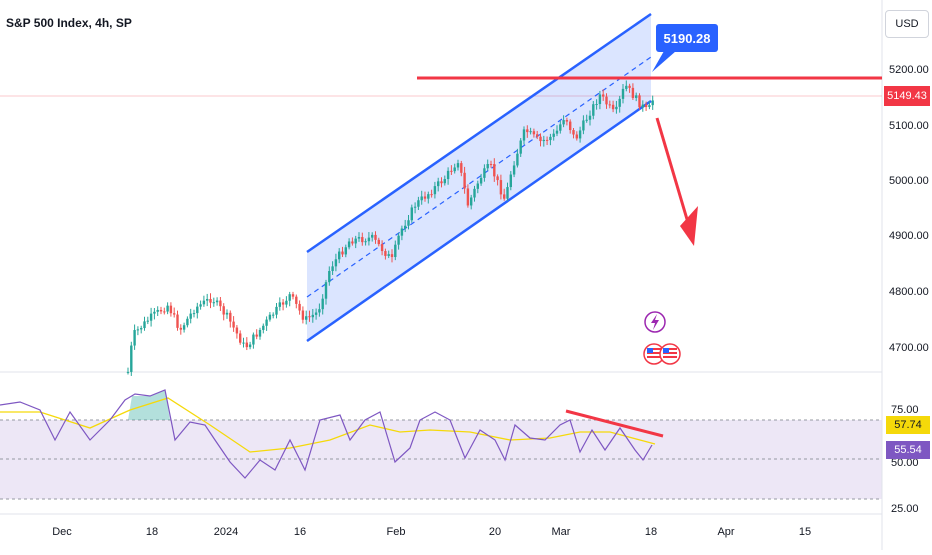  I want to click on rsi-divergence-line, so click(614, 423).